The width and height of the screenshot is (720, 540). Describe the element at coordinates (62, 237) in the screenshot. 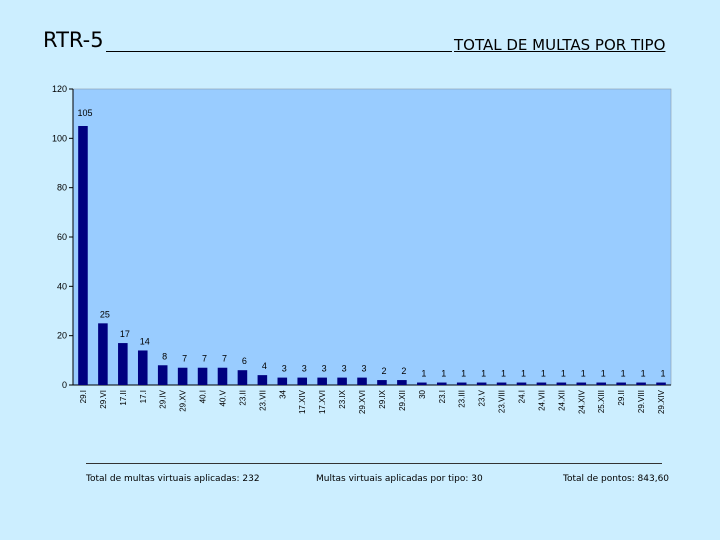

I see `y-tick-label: 60` at that location.